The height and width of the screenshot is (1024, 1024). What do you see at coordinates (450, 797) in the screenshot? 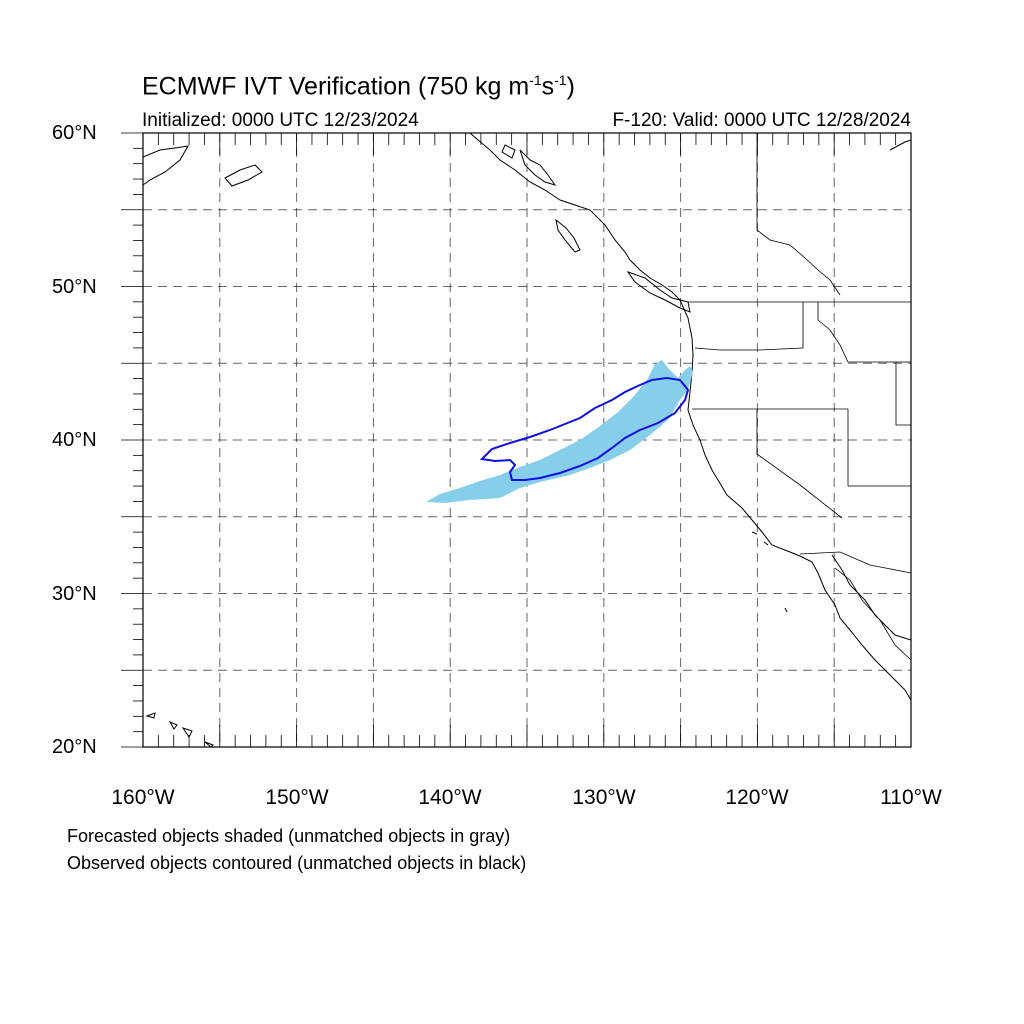
I see `lon-label-140w: 140°W` at bounding box center [450, 797].